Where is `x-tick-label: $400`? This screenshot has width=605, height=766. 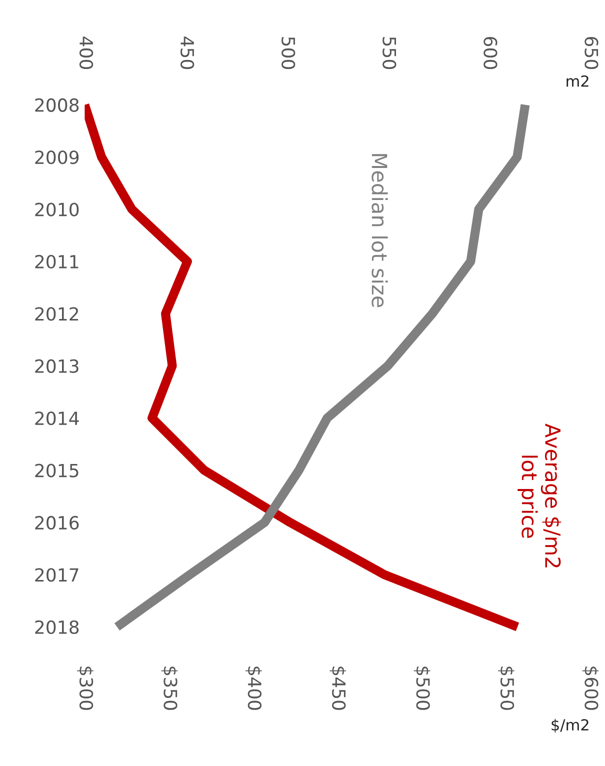
x-tick-label: $400 is located at coordinates (253, 688).